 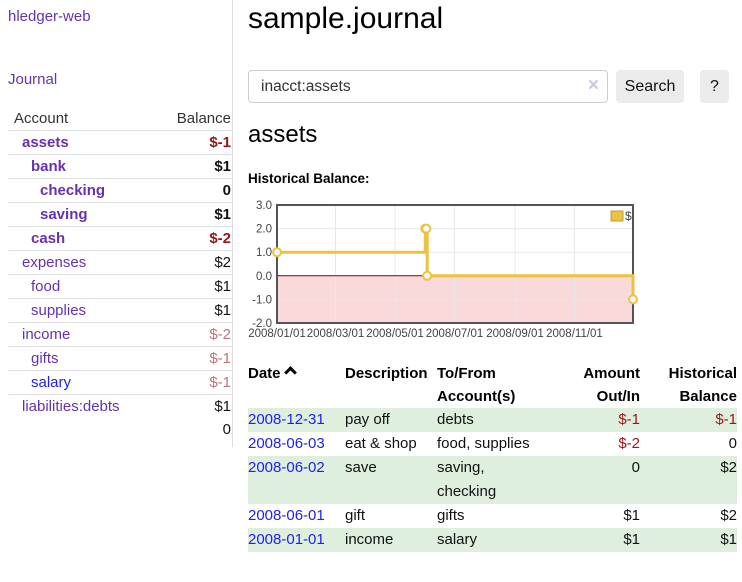 I want to click on transaction-date-link: 2008-12-31, so click(x=286, y=419).